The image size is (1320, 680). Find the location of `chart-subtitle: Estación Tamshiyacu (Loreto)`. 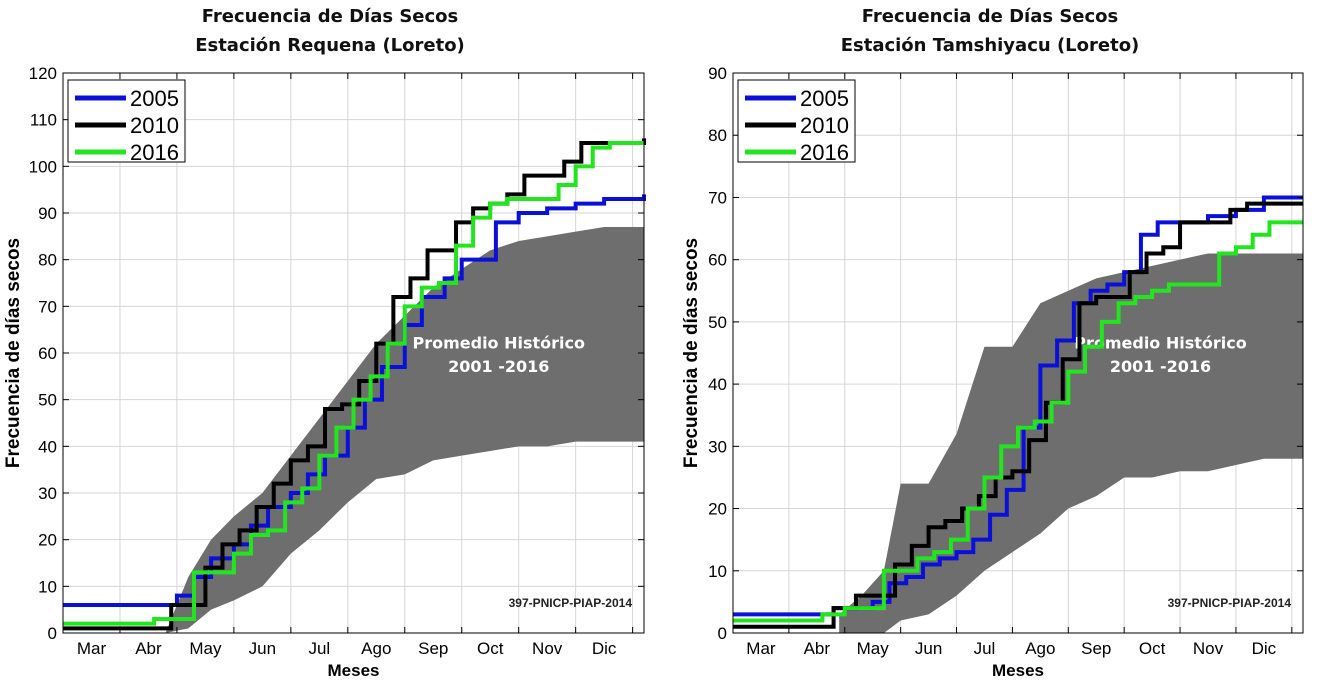

chart-subtitle: Estación Tamshiyacu (Loreto) is located at coordinates (990, 45).